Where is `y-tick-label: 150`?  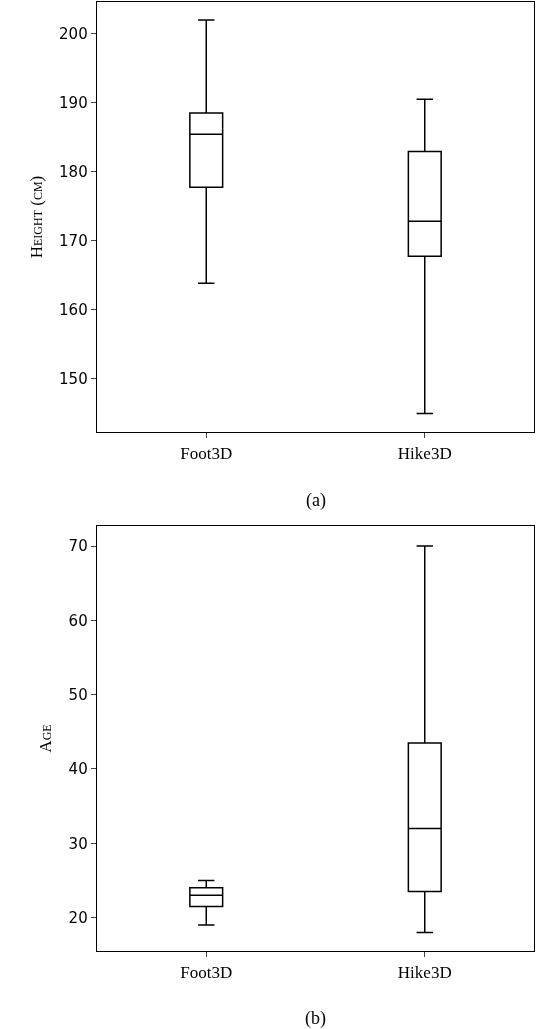
y-tick-label: 150 is located at coordinates (73, 378).